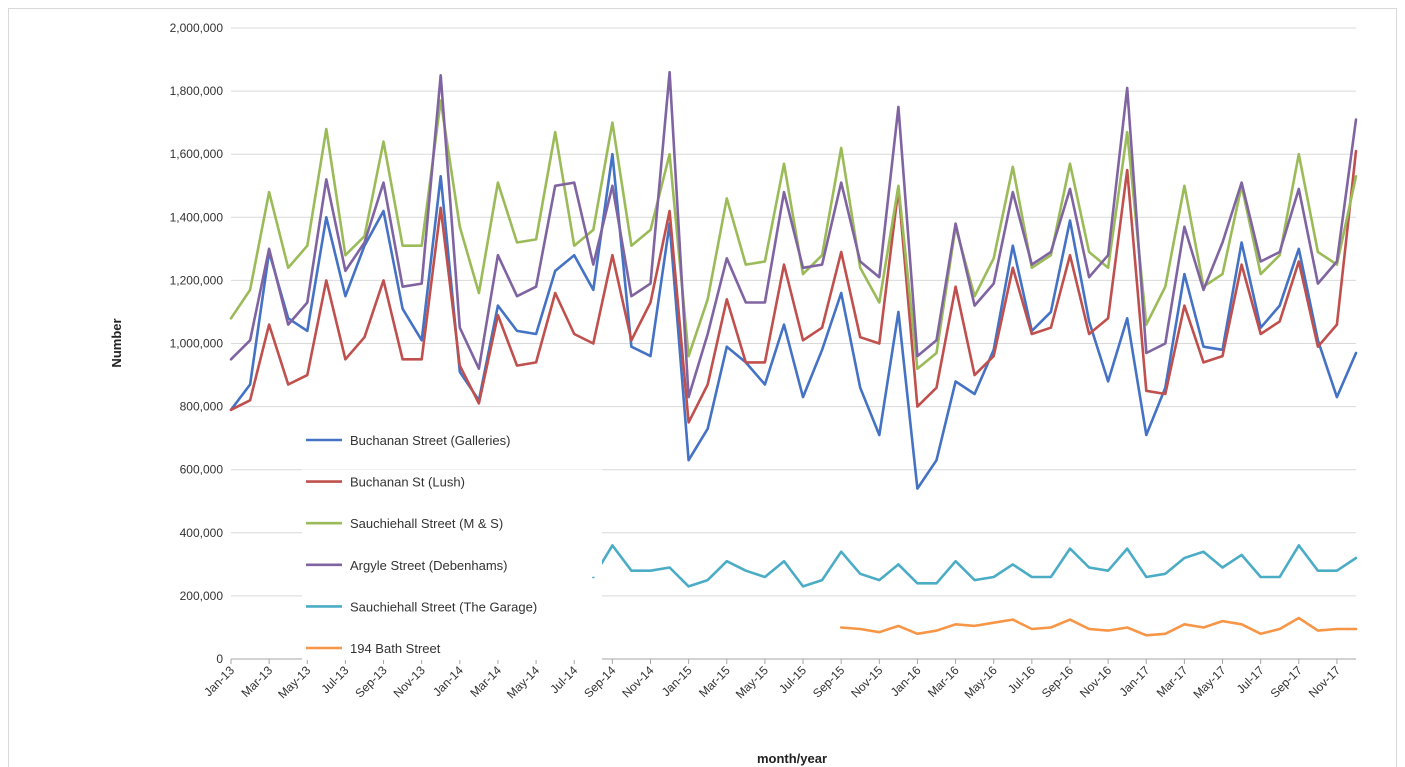  What do you see at coordinates (599, 681) in the screenshot?
I see `x-tick-label: Sep-14` at bounding box center [599, 681].